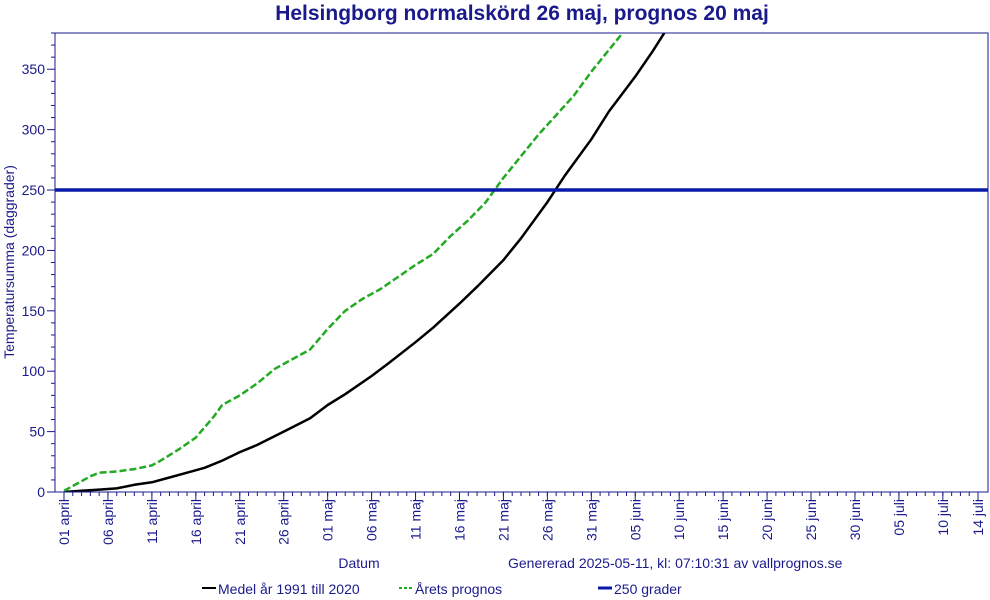 Image resolution: width=990 pixels, height=600 pixels. What do you see at coordinates (547, 520) in the screenshot?
I see `x-tick-label: 26 maj` at bounding box center [547, 520].